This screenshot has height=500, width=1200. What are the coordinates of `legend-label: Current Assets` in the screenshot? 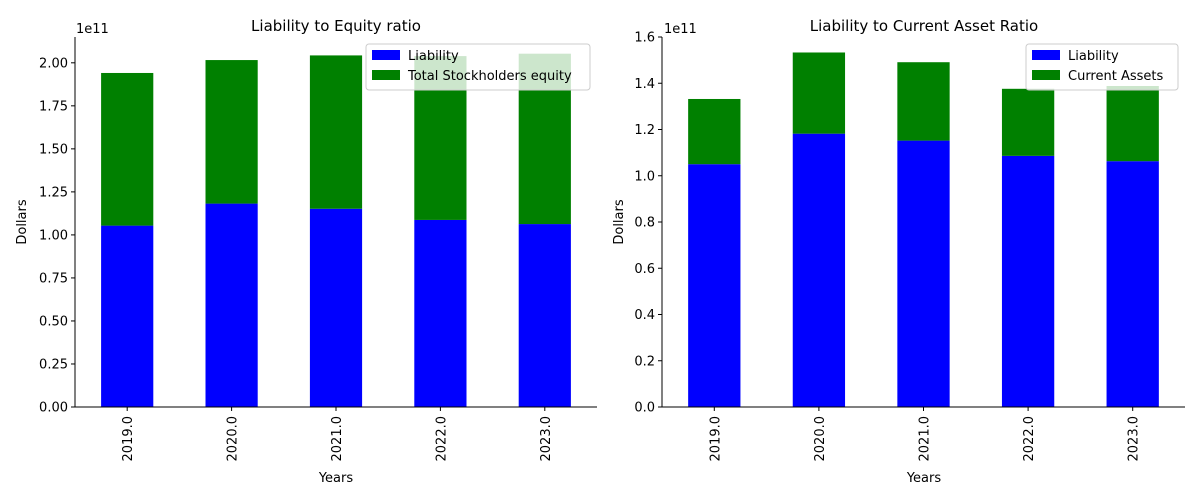 It's located at (1115, 76).